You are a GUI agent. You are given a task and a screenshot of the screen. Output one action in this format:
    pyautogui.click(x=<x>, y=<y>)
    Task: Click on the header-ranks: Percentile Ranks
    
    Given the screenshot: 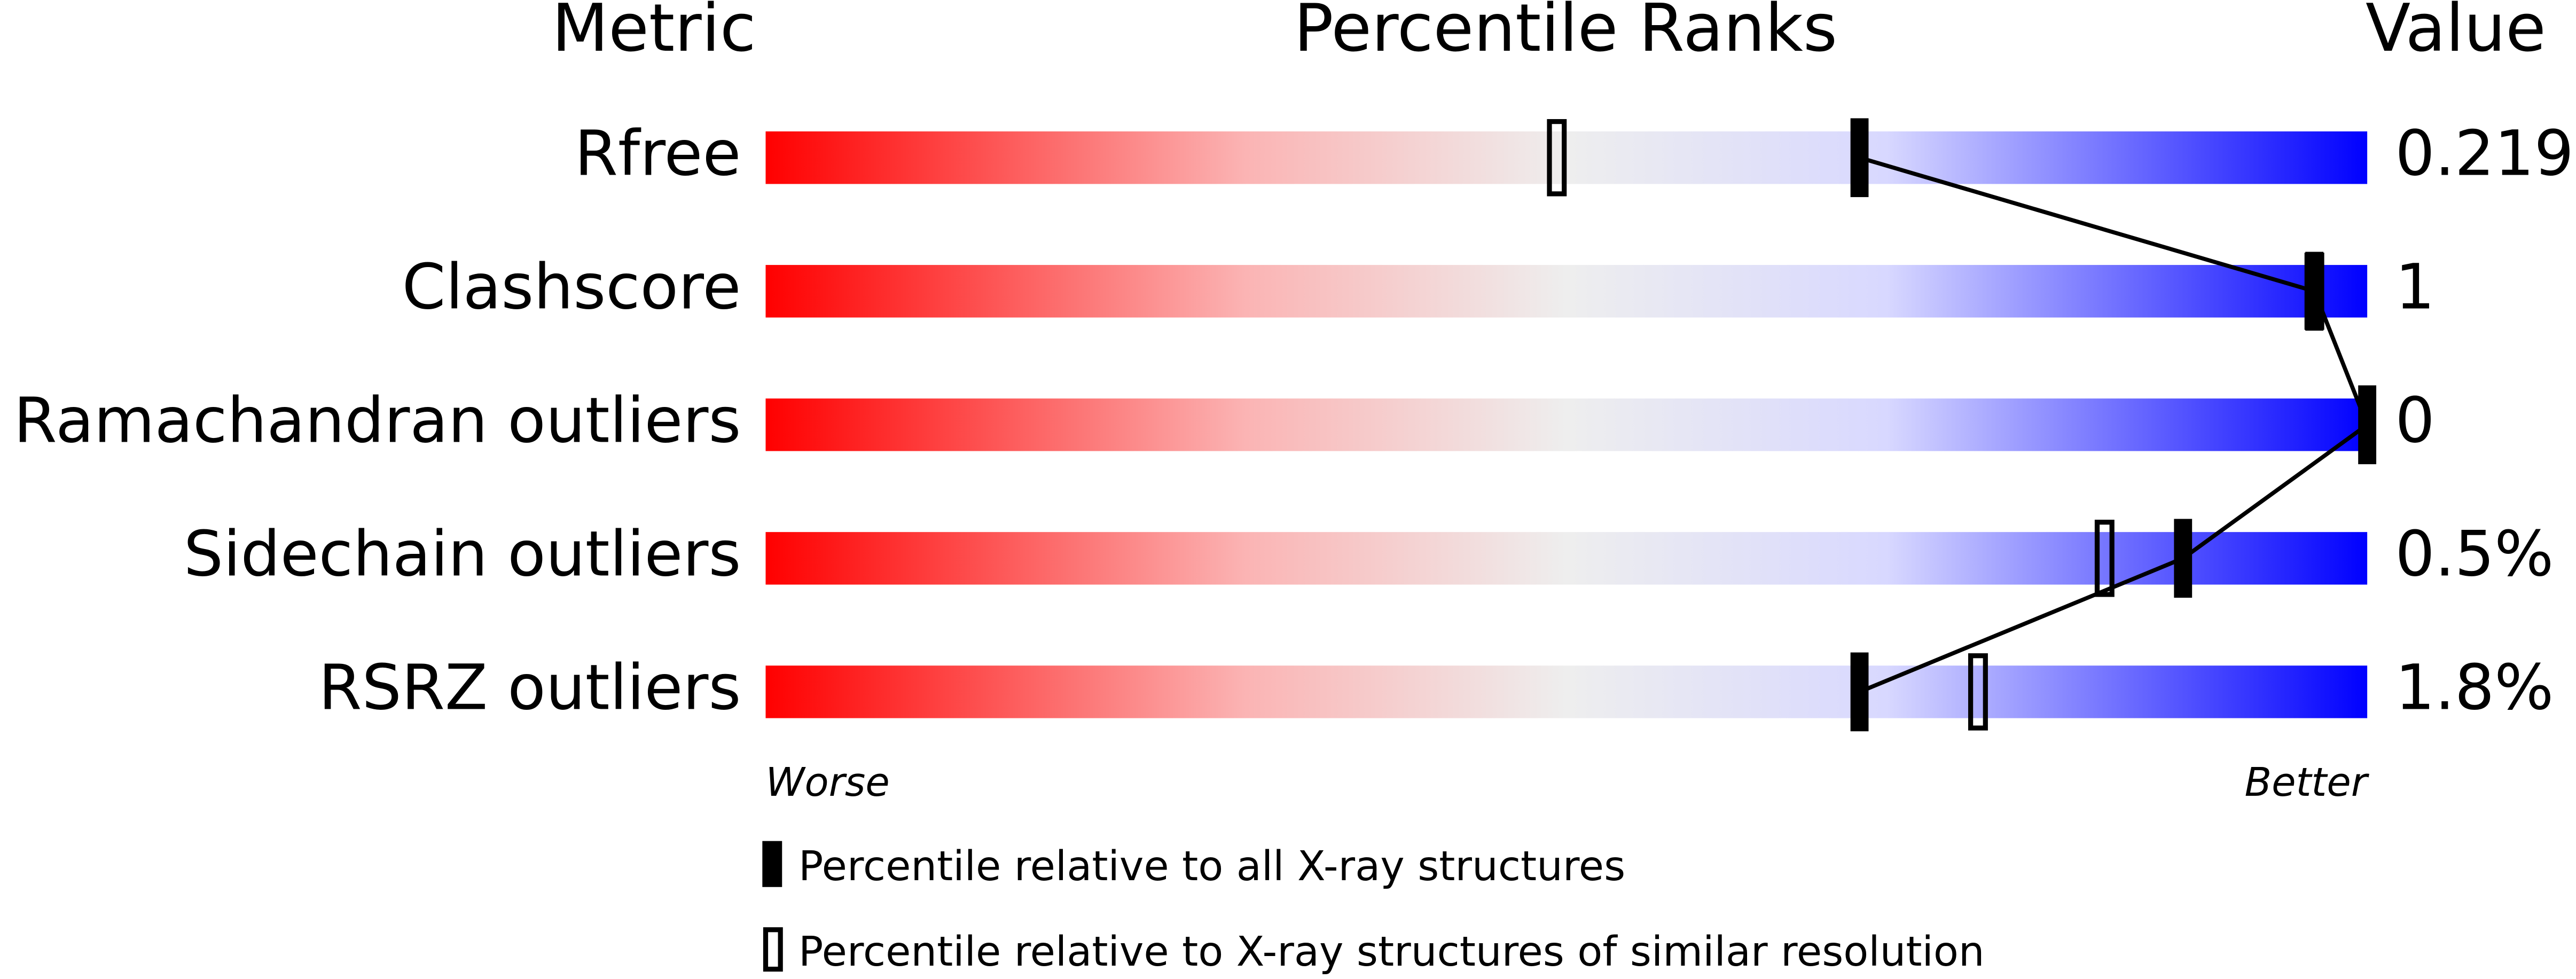 What is the action you would take?
    pyautogui.click(x=1565, y=33)
    